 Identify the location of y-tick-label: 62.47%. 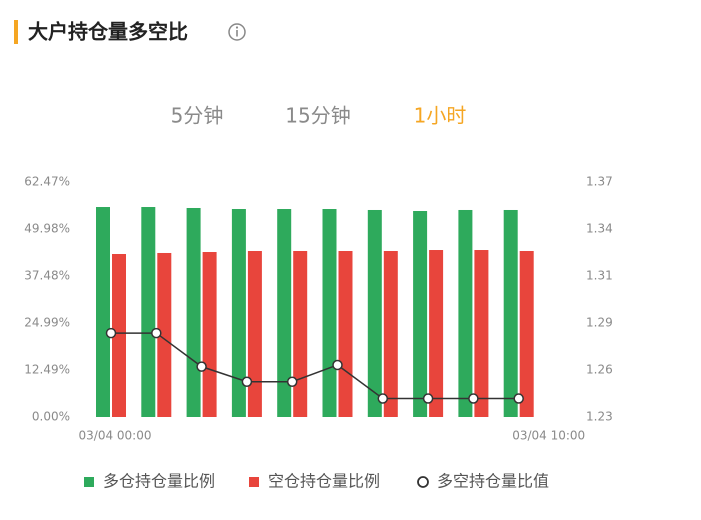
(47, 182).